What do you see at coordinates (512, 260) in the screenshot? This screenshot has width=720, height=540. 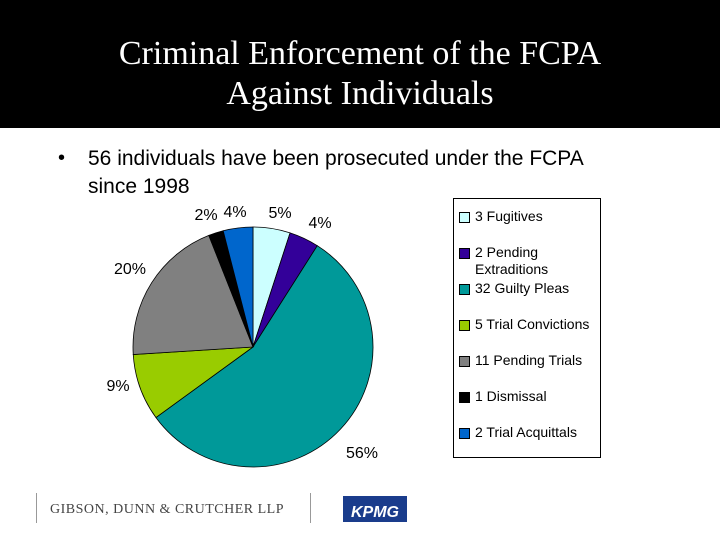 I see `legend-label: 2 Pending Extraditions` at bounding box center [512, 260].